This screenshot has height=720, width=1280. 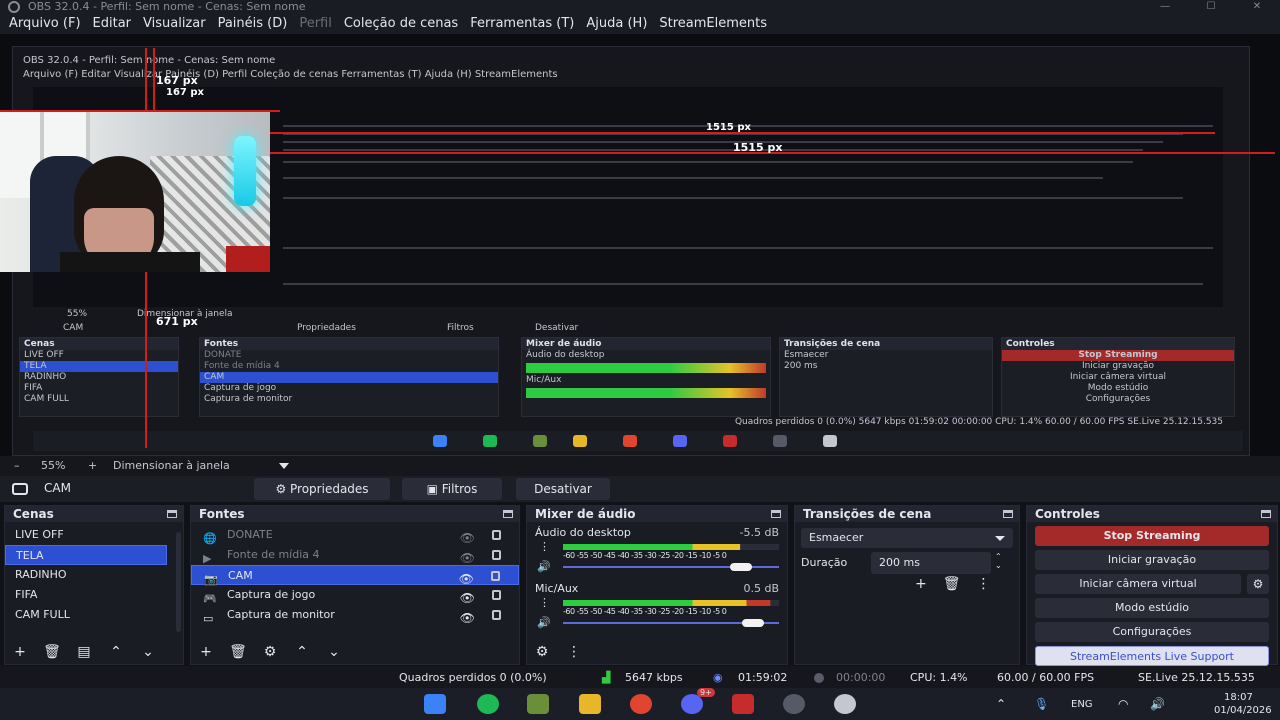 What do you see at coordinates (590, 704) in the screenshot?
I see `file-explorer-icon` at bounding box center [590, 704].